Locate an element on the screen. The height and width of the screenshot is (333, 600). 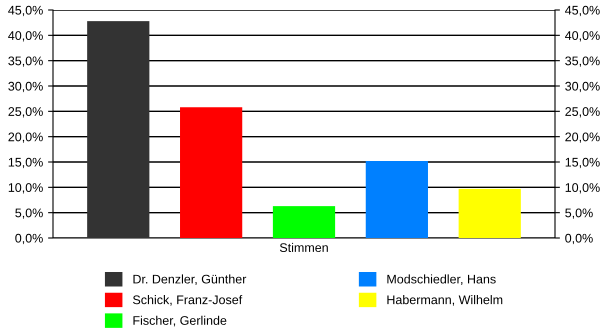
text: 30,0% is located at coordinates (582, 87).